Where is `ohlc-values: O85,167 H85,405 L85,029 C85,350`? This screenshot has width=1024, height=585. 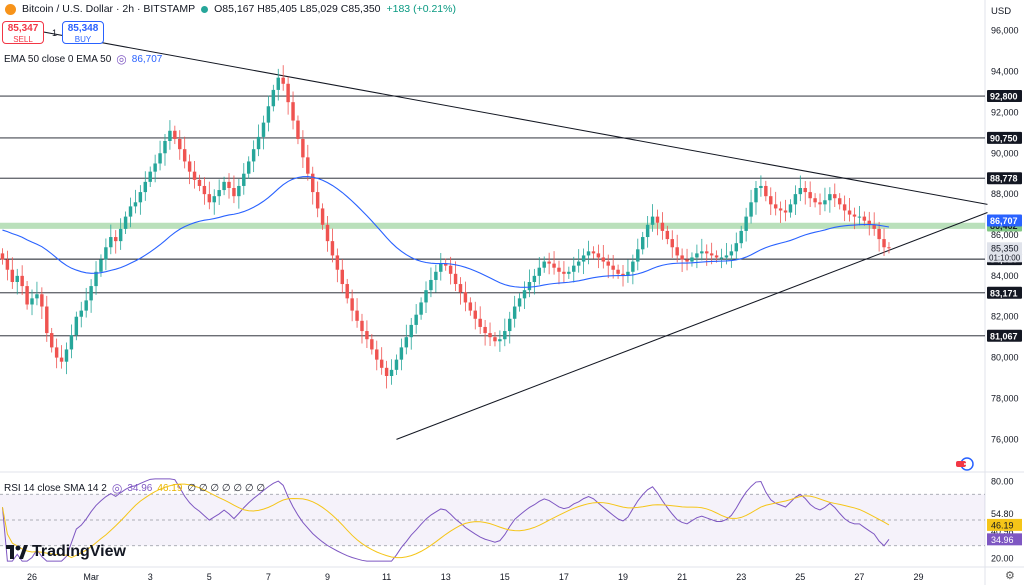
ohlc-values: O85,167 H85,405 L85,029 C85,350 is located at coordinates (297, 9).